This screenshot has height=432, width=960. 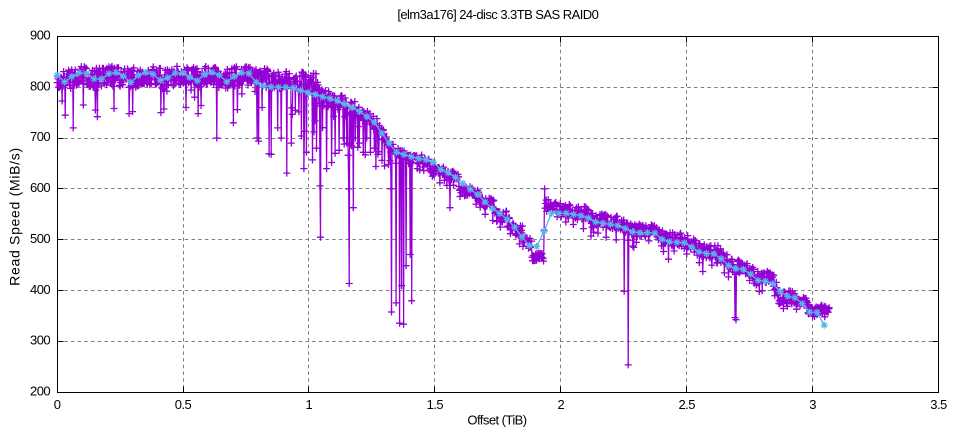 What do you see at coordinates (812, 404) in the screenshot?
I see `svg-text: 3` at bounding box center [812, 404].